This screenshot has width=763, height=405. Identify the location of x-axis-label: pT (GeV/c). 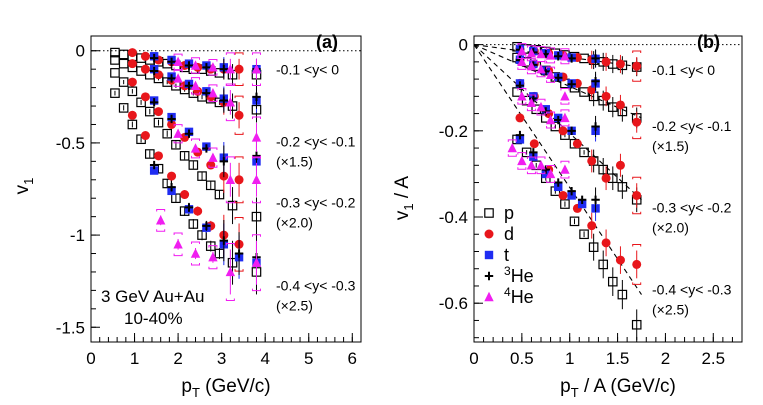
(225, 388).